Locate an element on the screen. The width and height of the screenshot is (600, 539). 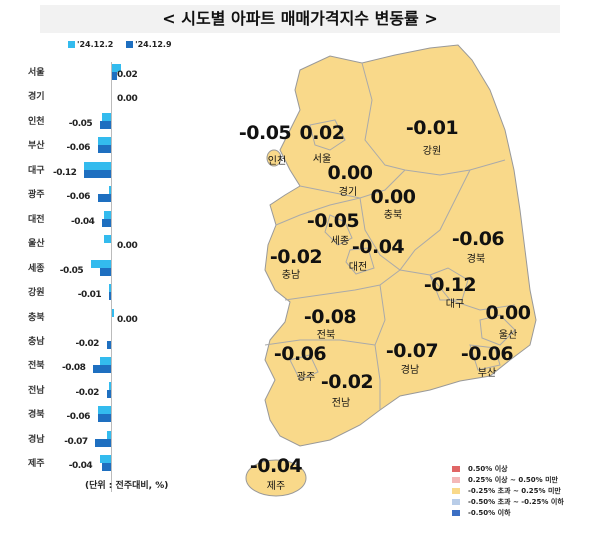
bar-category-label: 강원 is located at coordinates (36, 293).